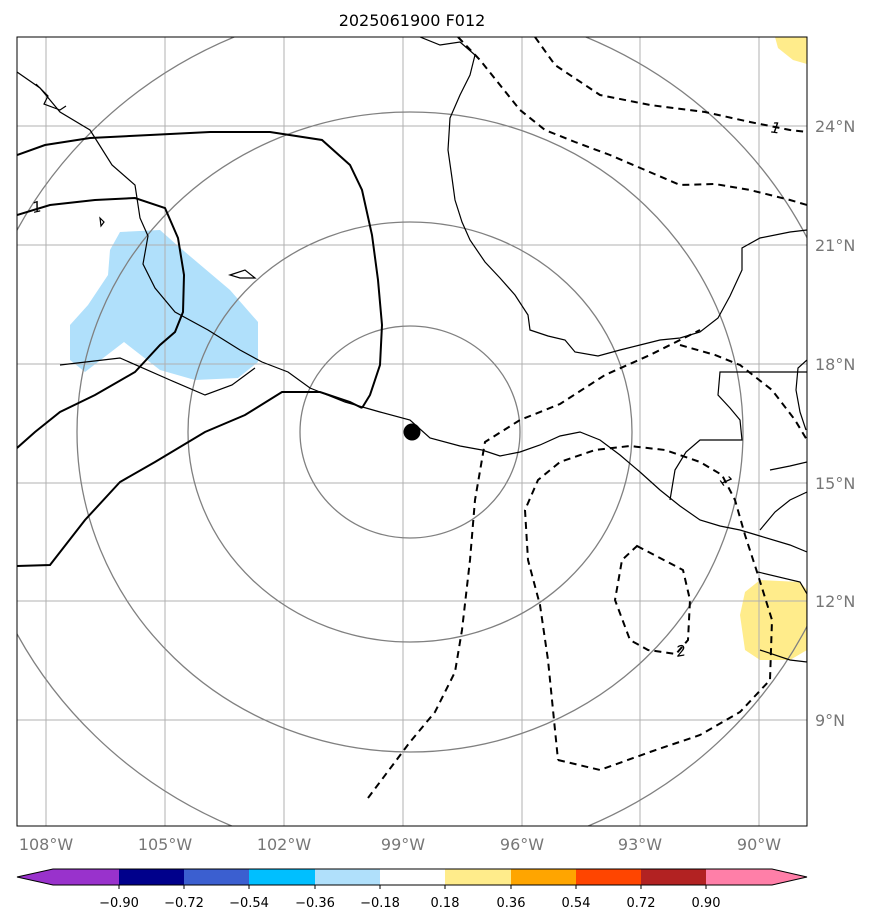 This screenshot has width=878, height=924. Describe the element at coordinates (576, 903) in the screenshot. I see `colorbar-label-054: 0.54` at that location.